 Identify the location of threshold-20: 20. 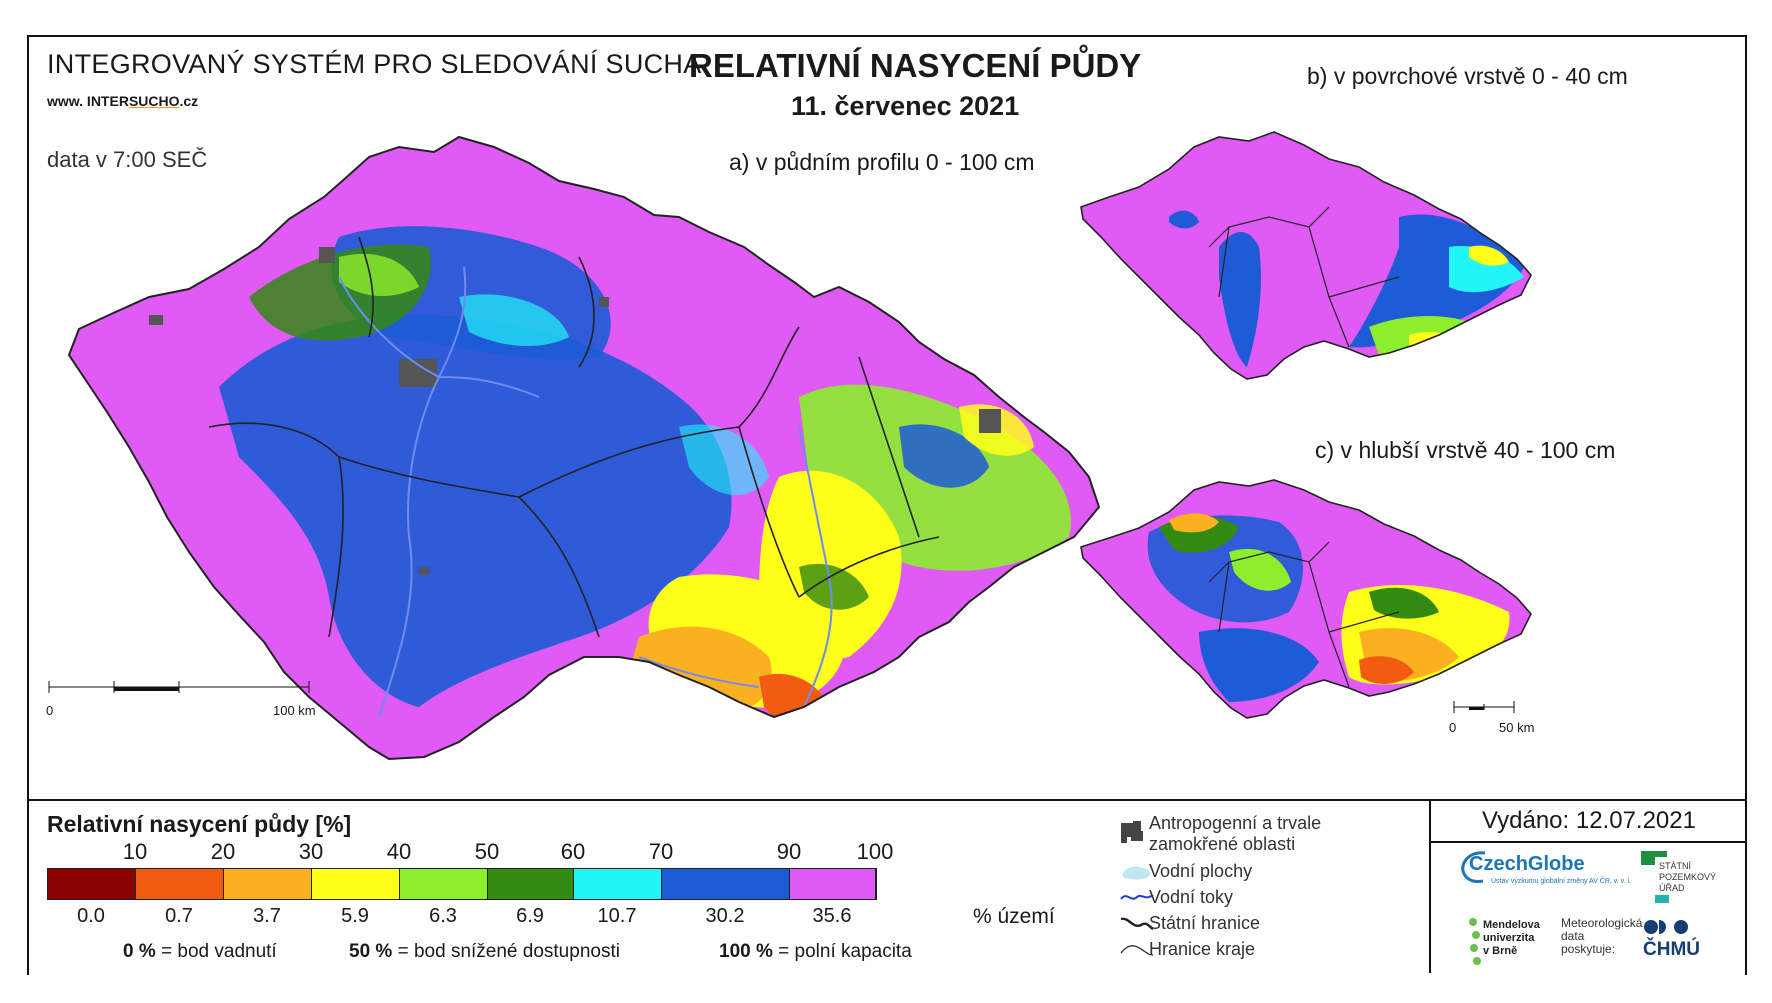
(223, 851).